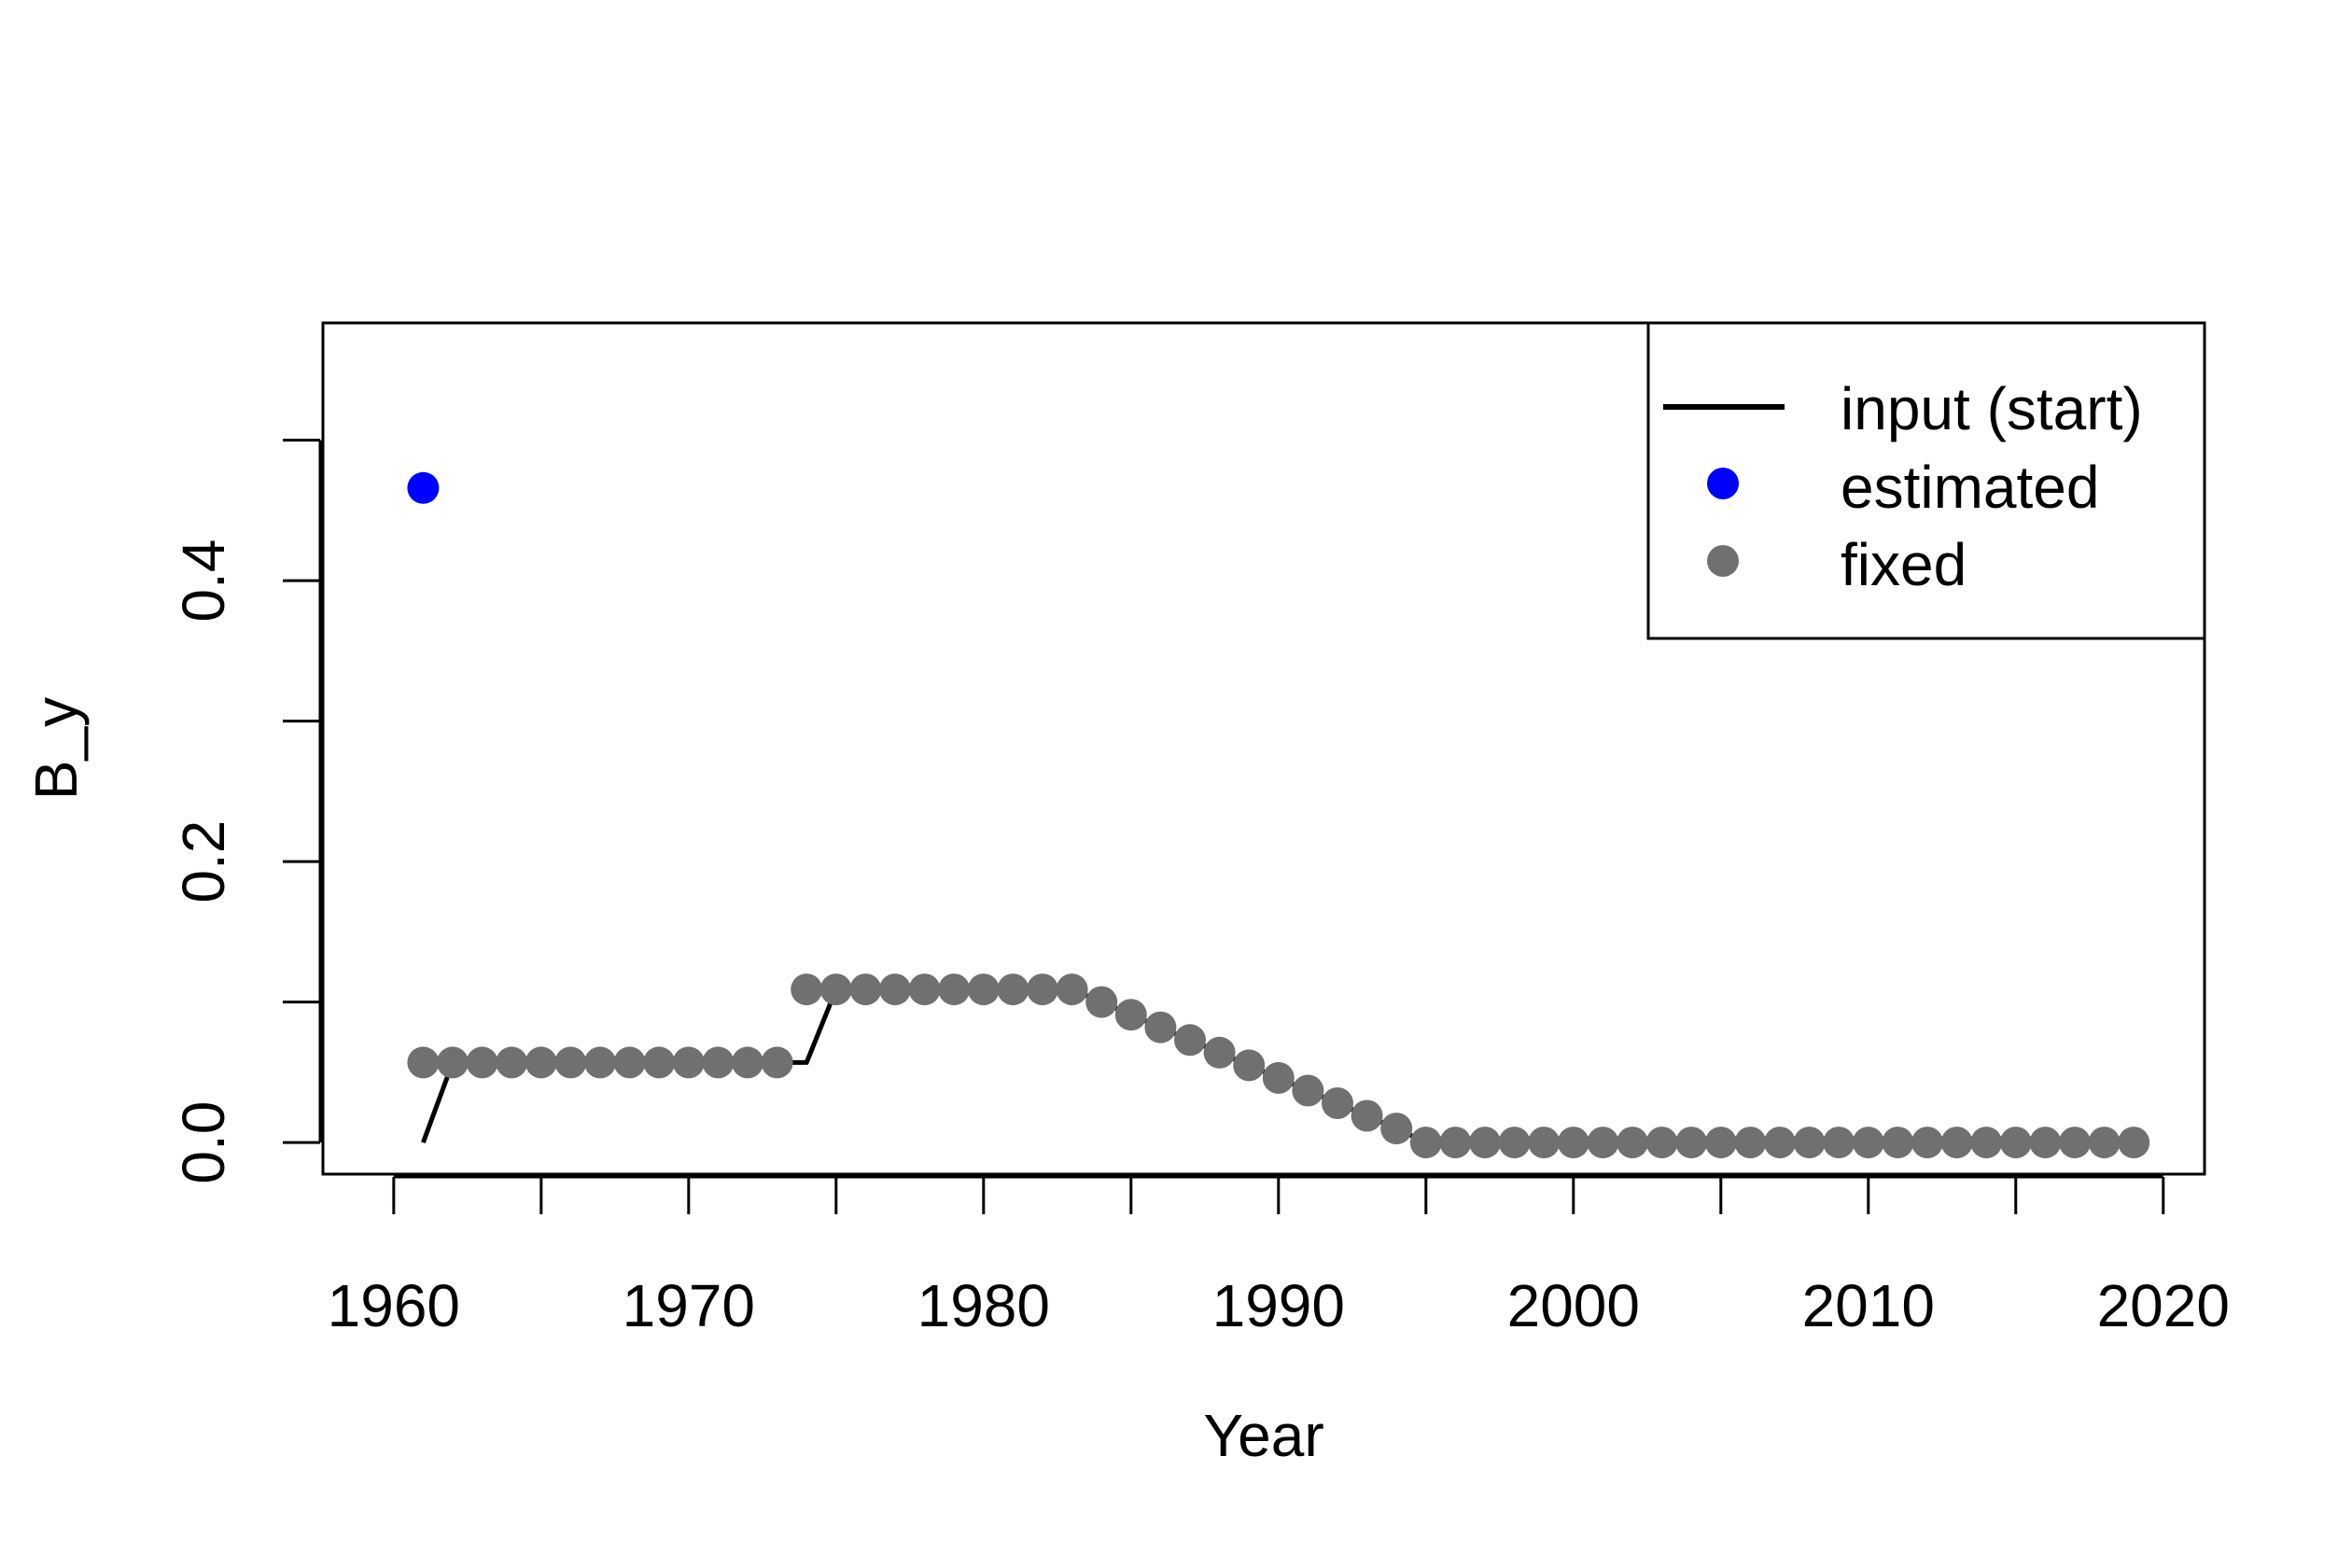  What do you see at coordinates (1632, 1143) in the screenshot?
I see `point-fixed-2002` at bounding box center [1632, 1143].